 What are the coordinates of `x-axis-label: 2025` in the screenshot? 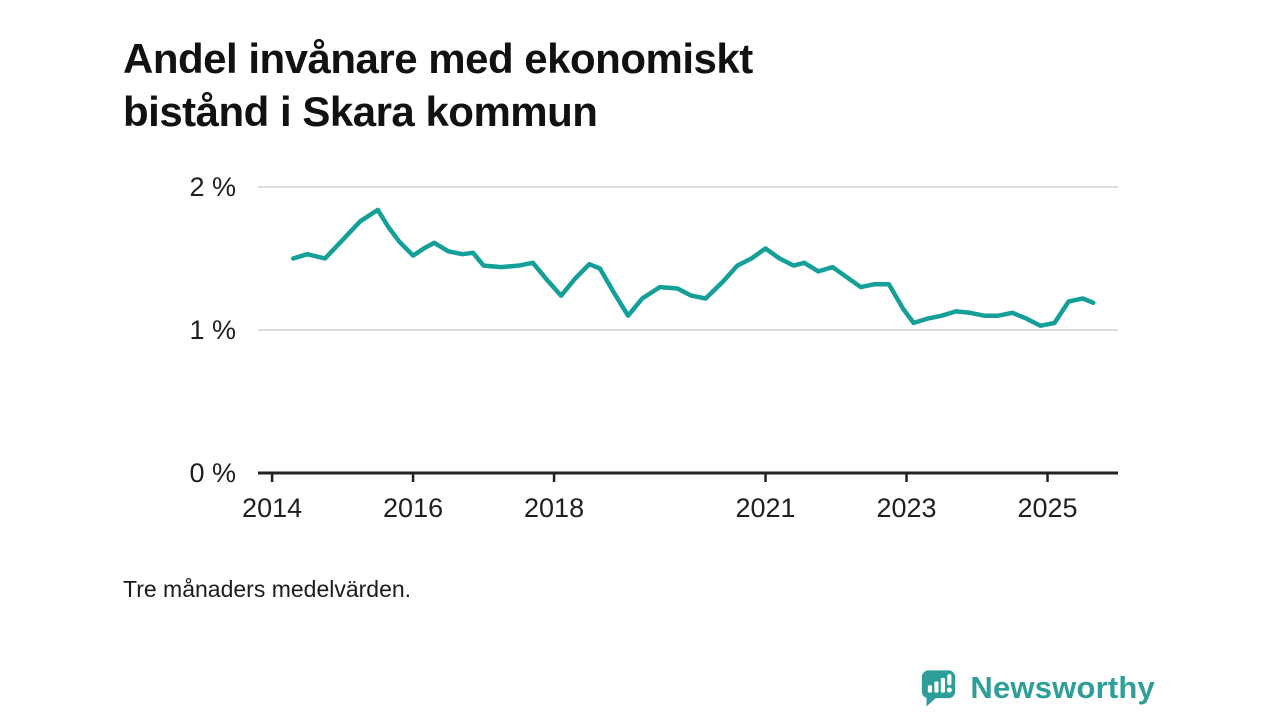 It's located at (1047, 508).